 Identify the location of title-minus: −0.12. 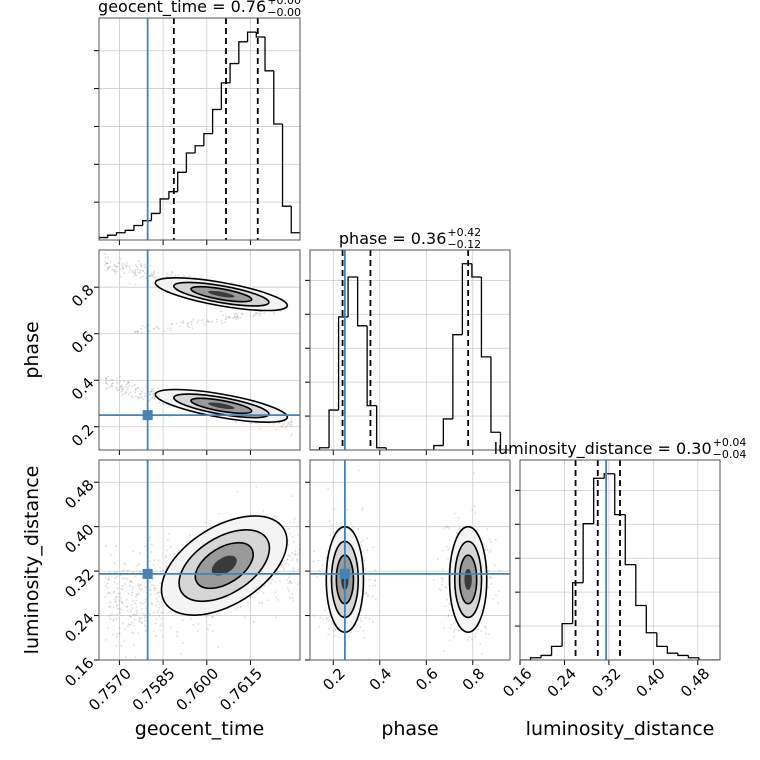
(464, 244).